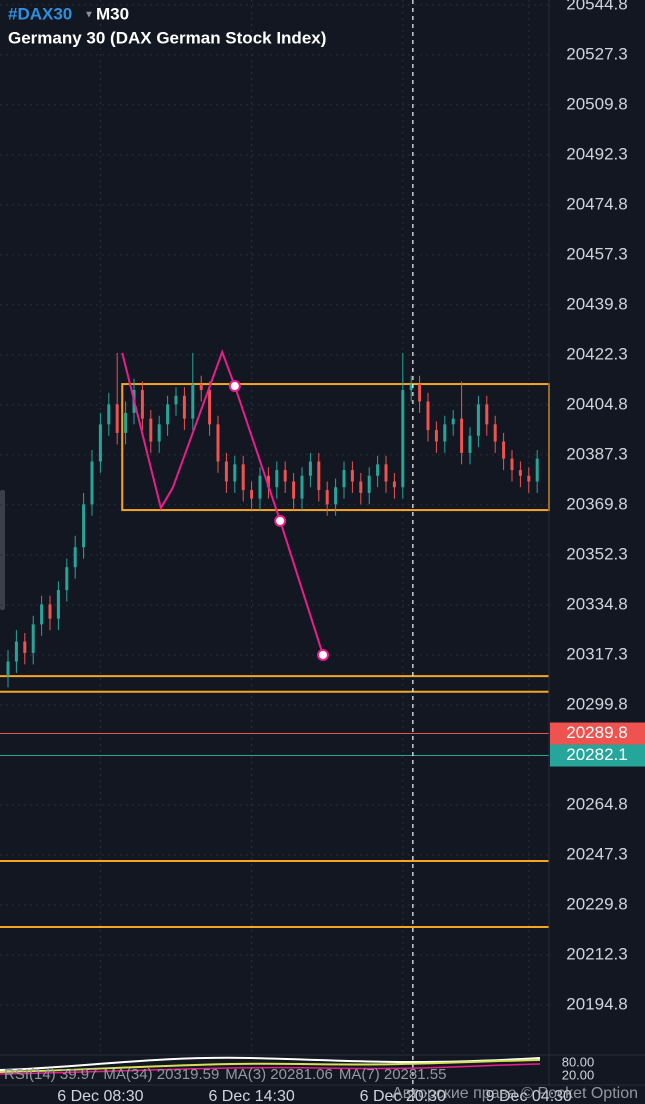  I want to click on y-tick-label: 20247.3, so click(596, 853).